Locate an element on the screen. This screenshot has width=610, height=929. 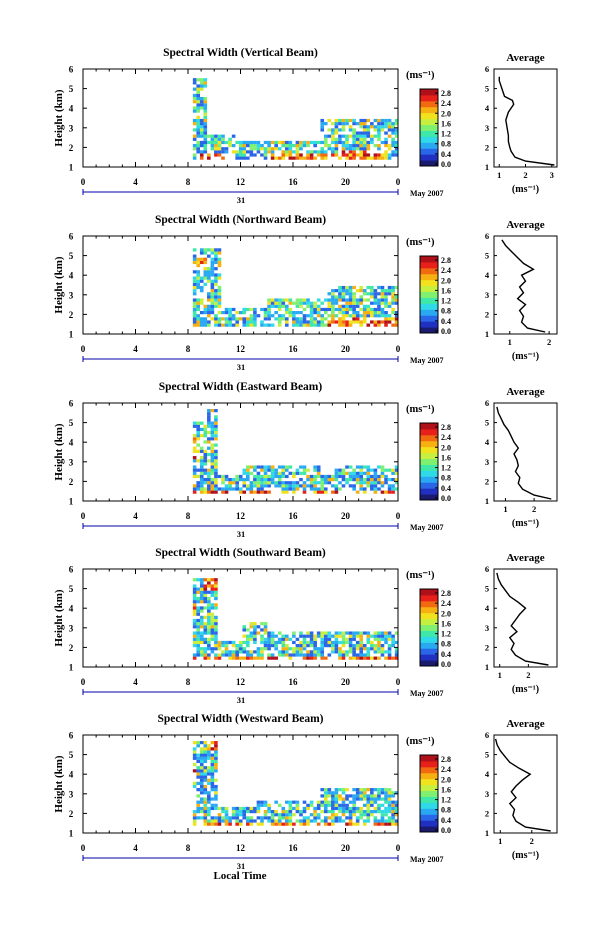
date-label: May 2007 is located at coordinates (427, 859).